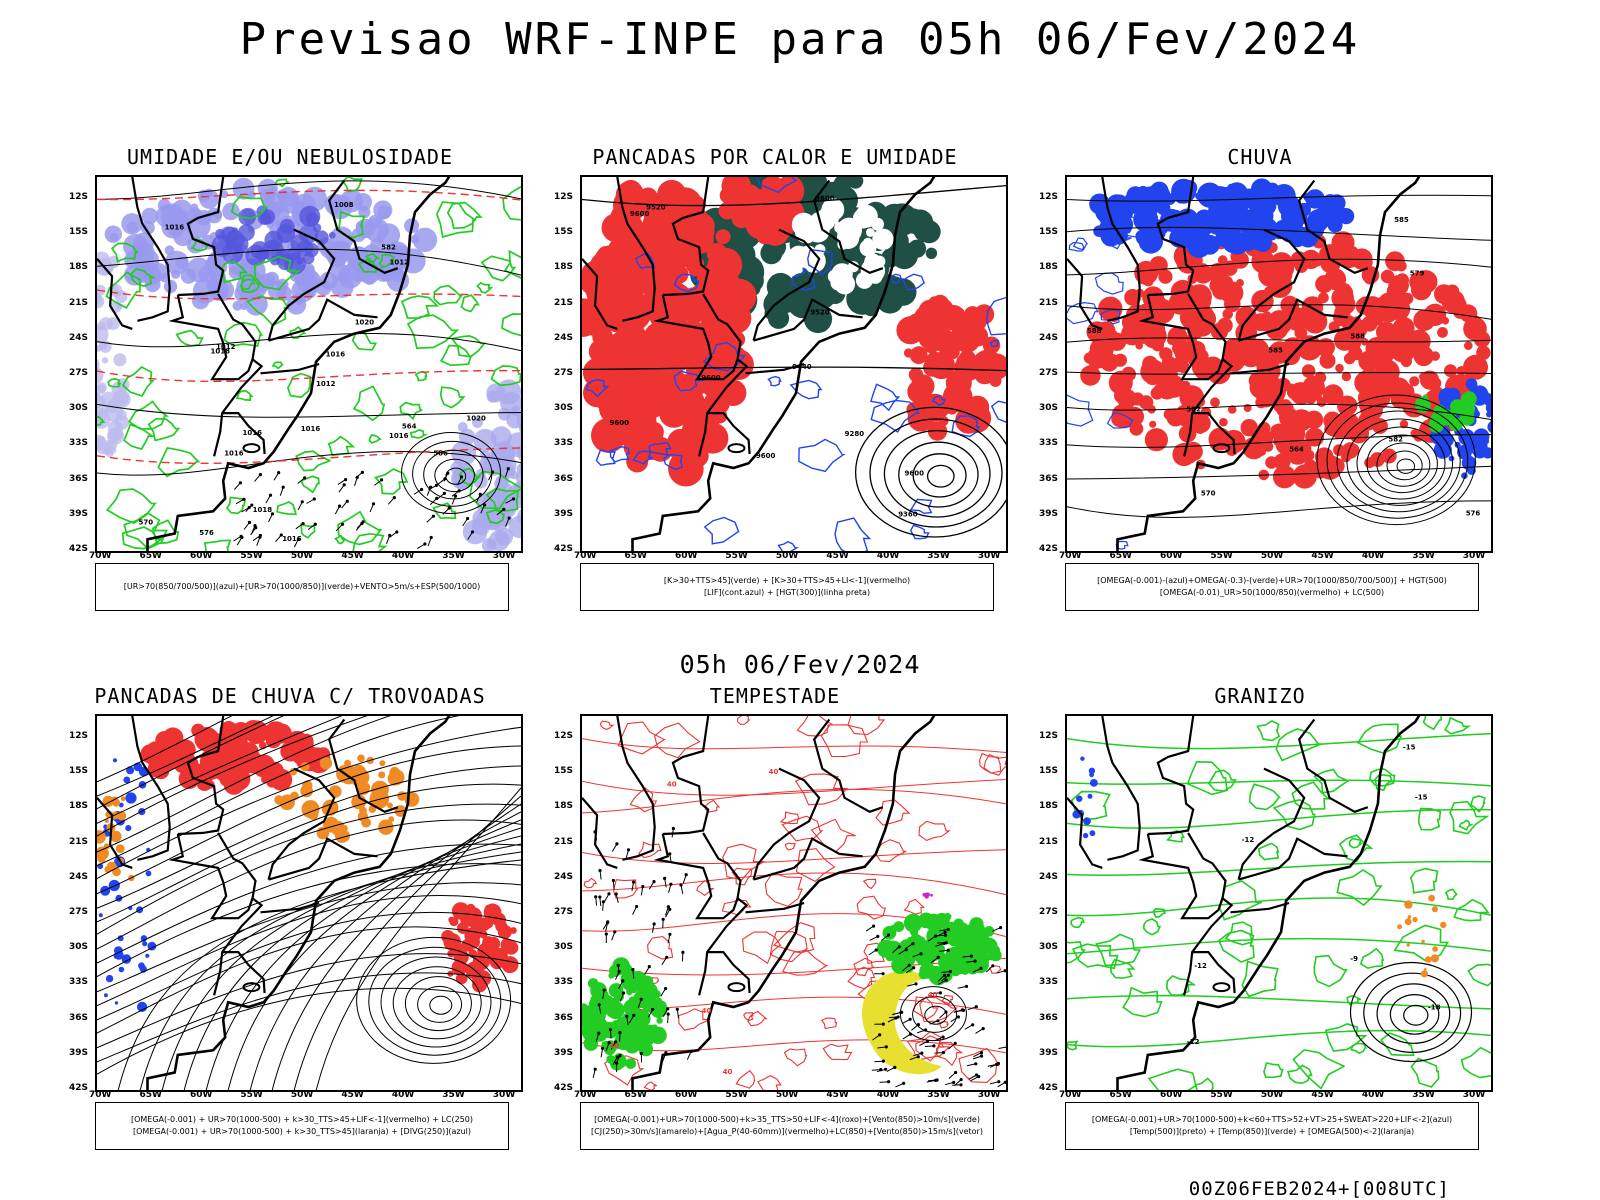 The height and width of the screenshot is (1200, 1600). What do you see at coordinates (1049, 408) in the screenshot?
I see `lat-tick-label: 30S` at bounding box center [1049, 408].